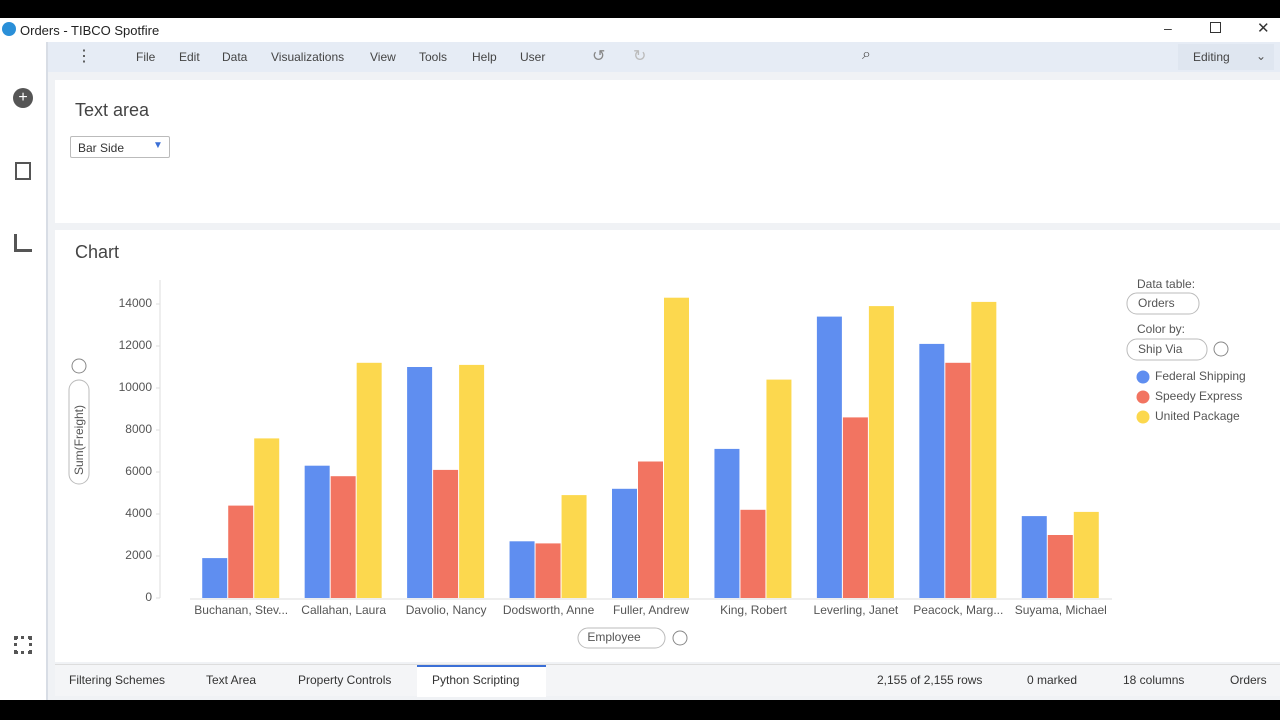  I want to click on restore, so click(1215, 27).